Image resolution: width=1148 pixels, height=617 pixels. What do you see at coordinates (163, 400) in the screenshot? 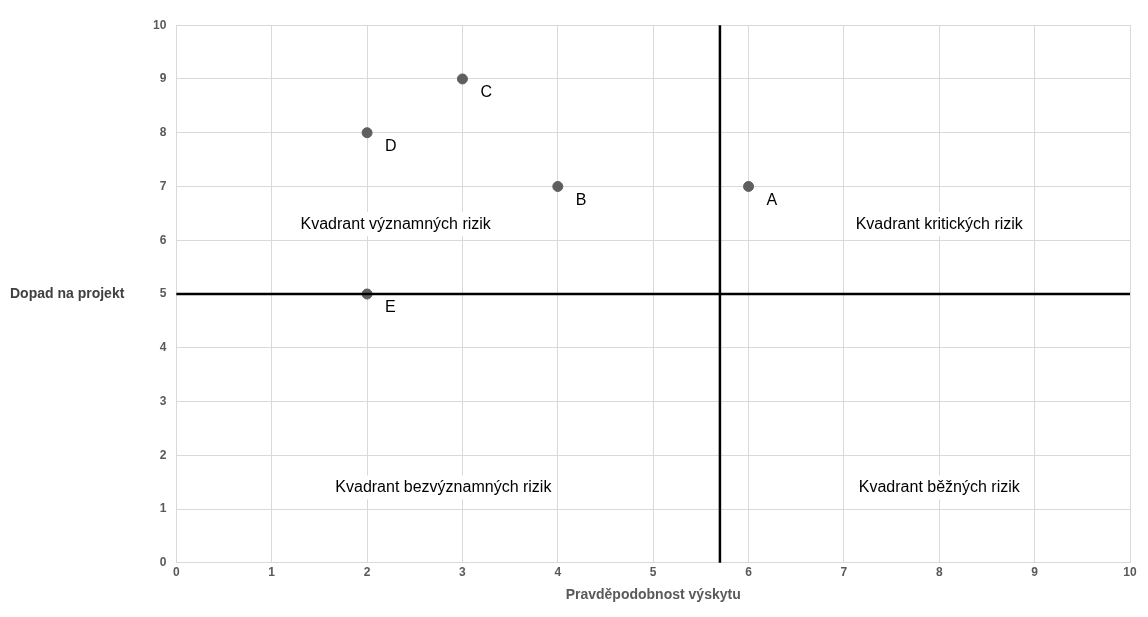
I see `y-tick-label: 3` at bounding box center [163, 400].